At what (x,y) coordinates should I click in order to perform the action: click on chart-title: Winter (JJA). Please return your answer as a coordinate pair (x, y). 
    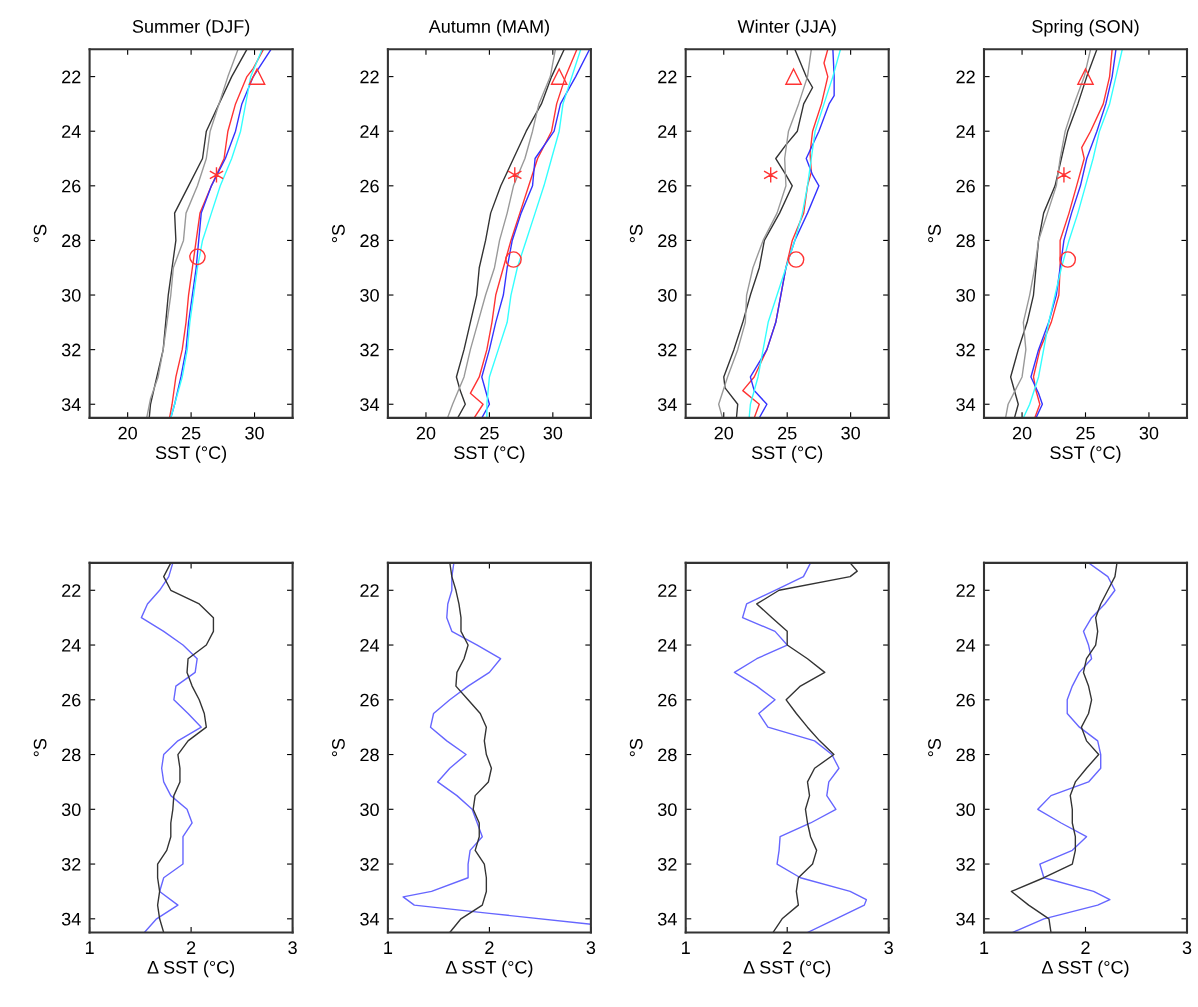
    Looking at the image, I should click on (786, 28).